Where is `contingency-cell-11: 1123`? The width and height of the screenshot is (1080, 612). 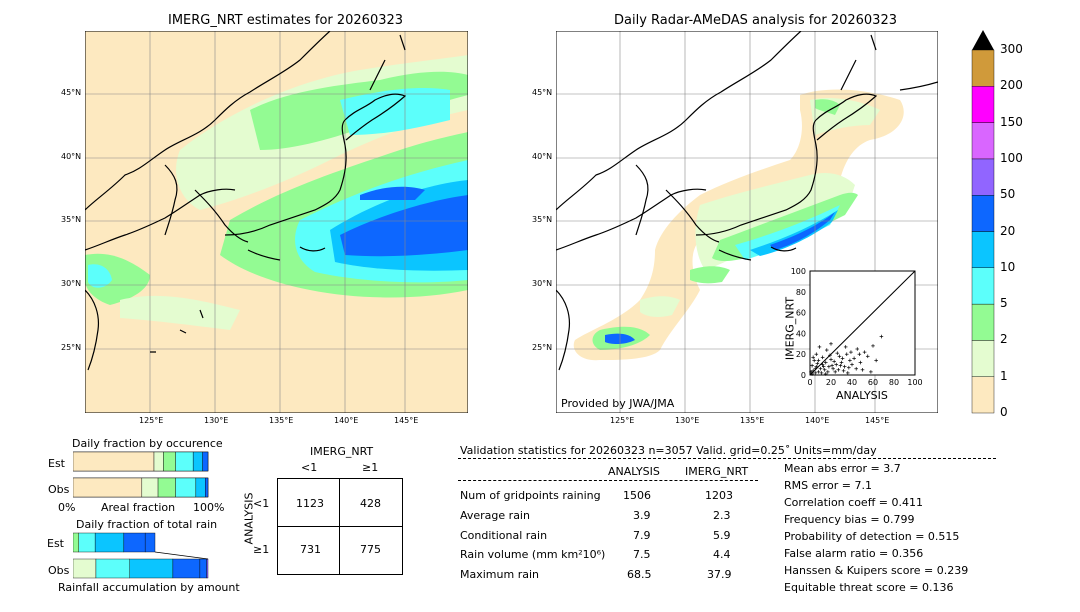
contingency-cell-11: 1123 is located at coordinates (310, 503).